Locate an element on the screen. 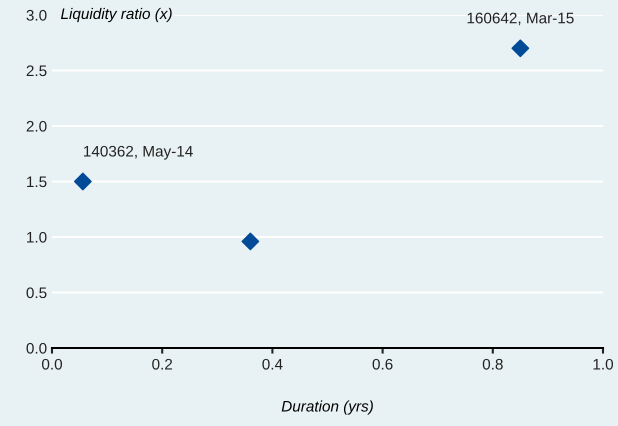 This screenshot has width=618, height=426. annotation: 160642, Mar-15 is located at coordinates (521, 19).